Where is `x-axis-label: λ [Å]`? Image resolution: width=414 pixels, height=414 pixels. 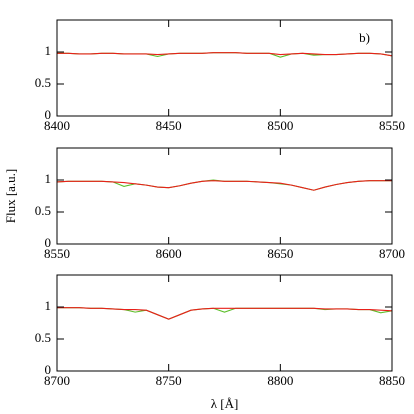
x-axis-label: λ [Å] is located at coordinates (225, 403).